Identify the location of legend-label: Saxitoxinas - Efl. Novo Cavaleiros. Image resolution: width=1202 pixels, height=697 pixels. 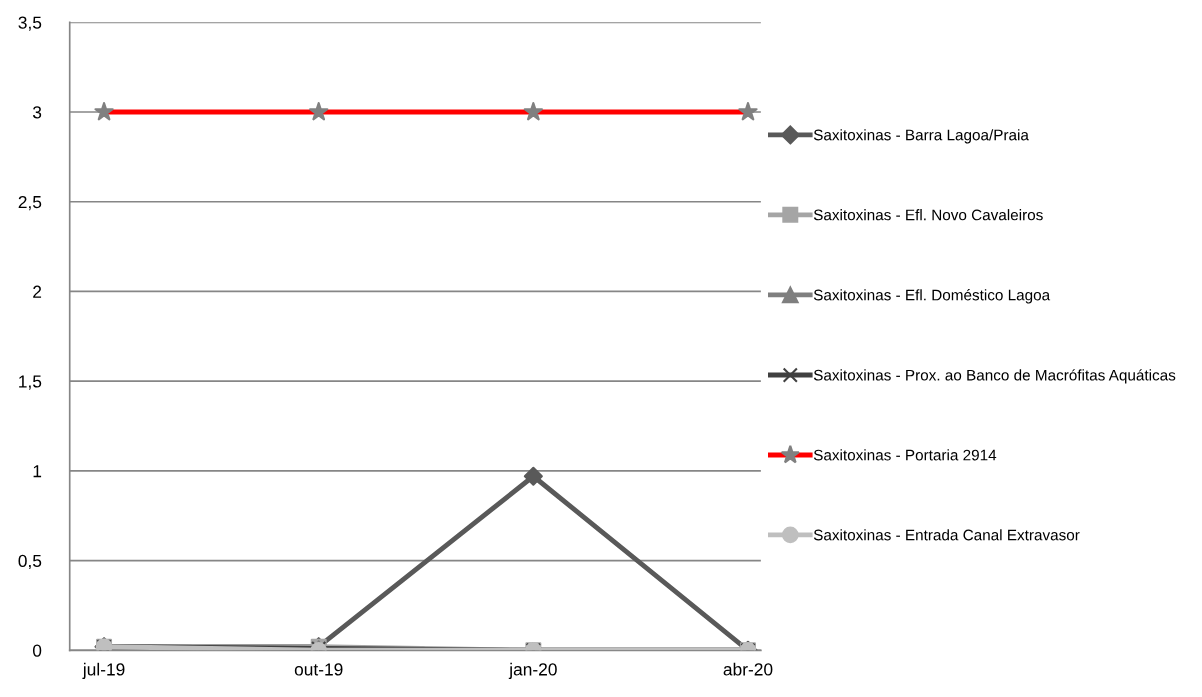
(928, 215).